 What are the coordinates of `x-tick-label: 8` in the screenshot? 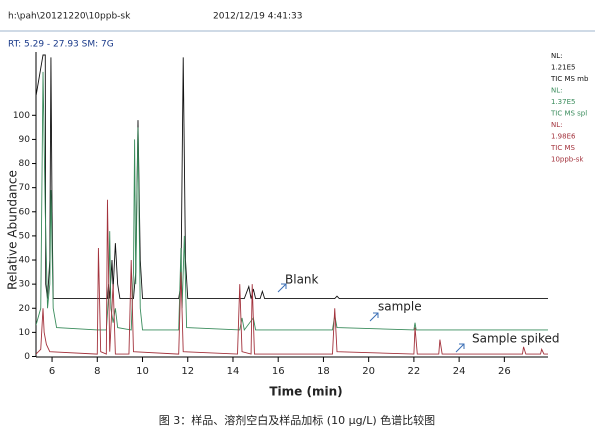 It's located at (97, 371).